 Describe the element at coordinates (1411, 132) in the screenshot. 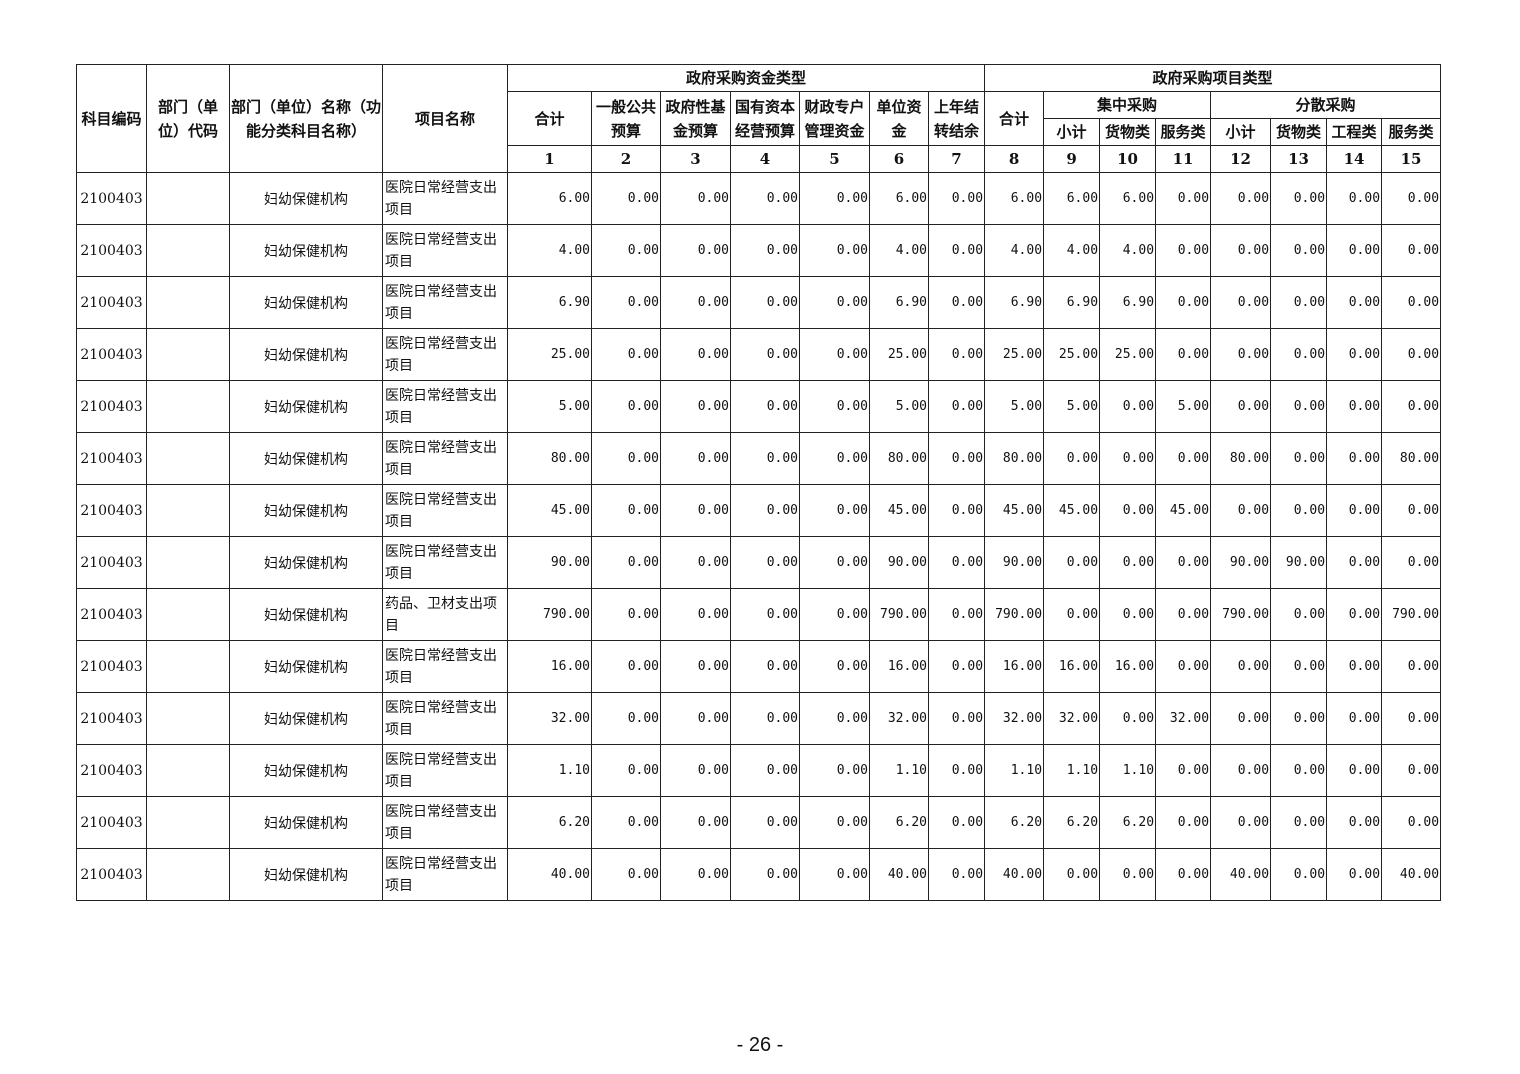

I see `header-dispersed-col: 服务类` at that location.